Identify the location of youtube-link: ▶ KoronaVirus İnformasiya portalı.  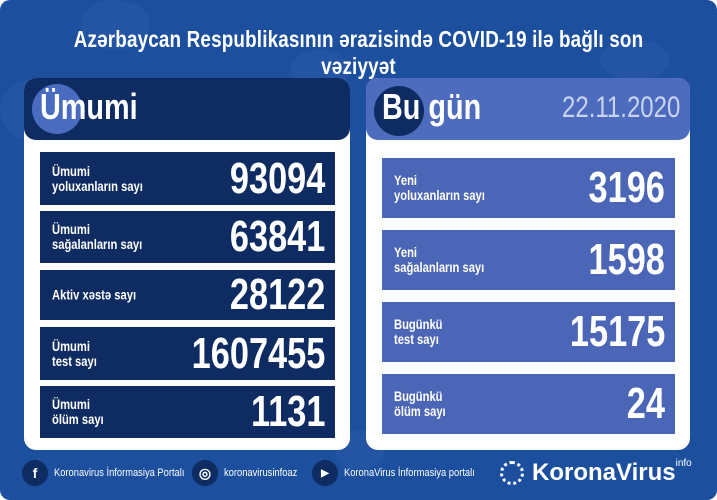
(405, 473).